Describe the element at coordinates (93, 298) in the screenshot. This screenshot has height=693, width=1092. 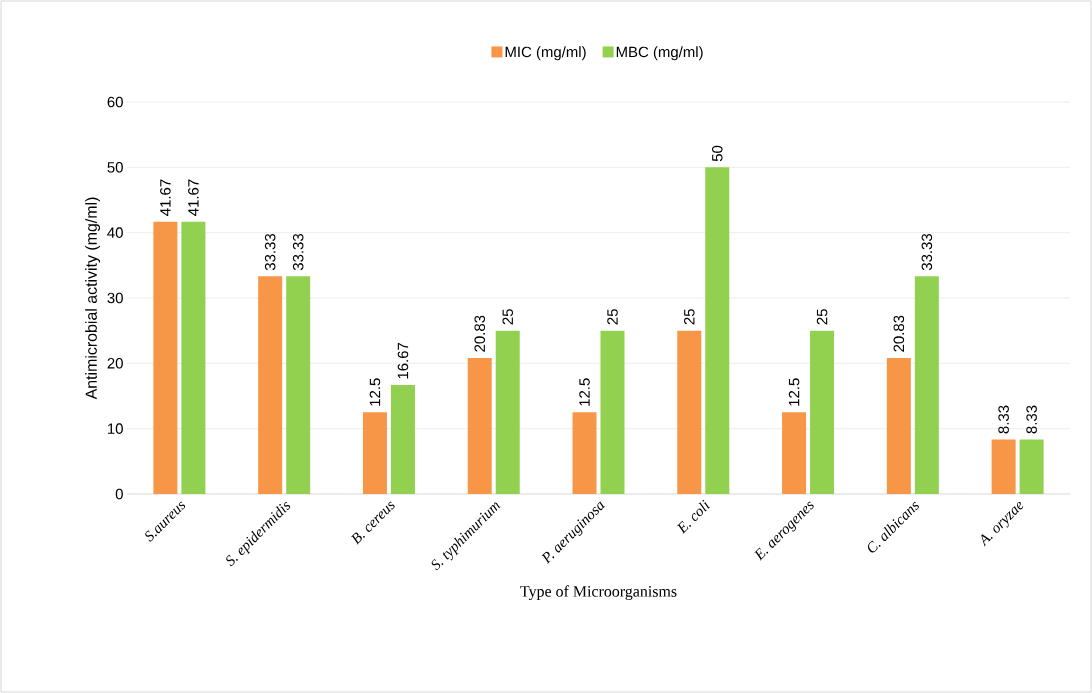
I see `y-axis-title: Antimicrobial activity (mg/ml)` at that location.